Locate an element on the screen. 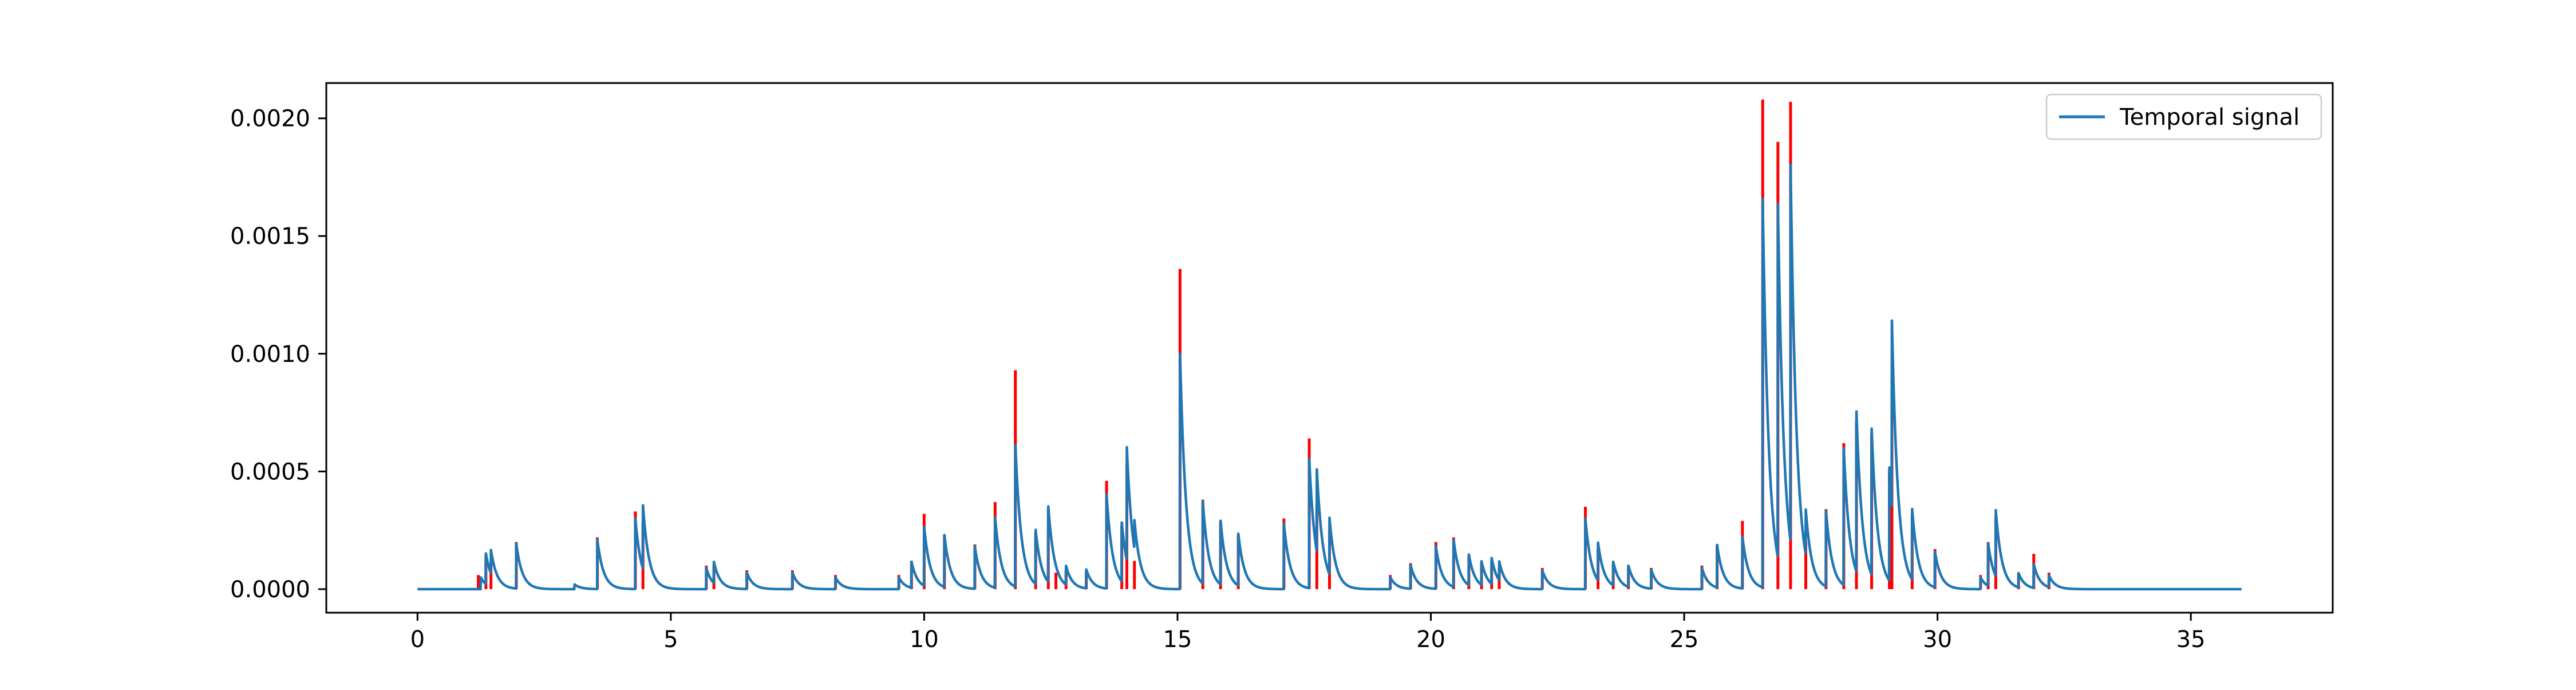  x-tick-label-7: 35 is located at coordinates (2191, 639).